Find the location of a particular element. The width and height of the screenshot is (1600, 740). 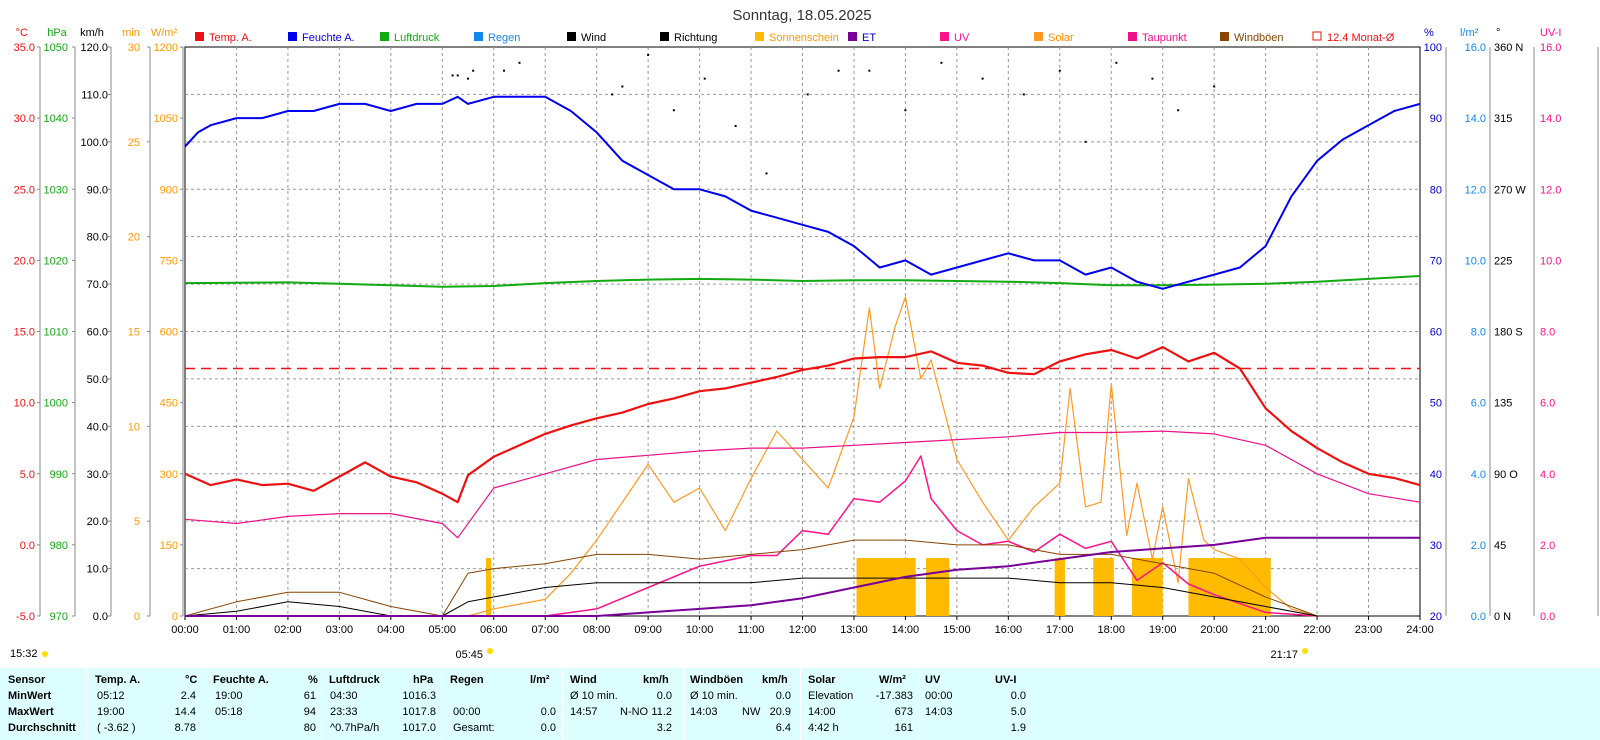

header-press: Luftdruck is located at coordinates (354, 680).